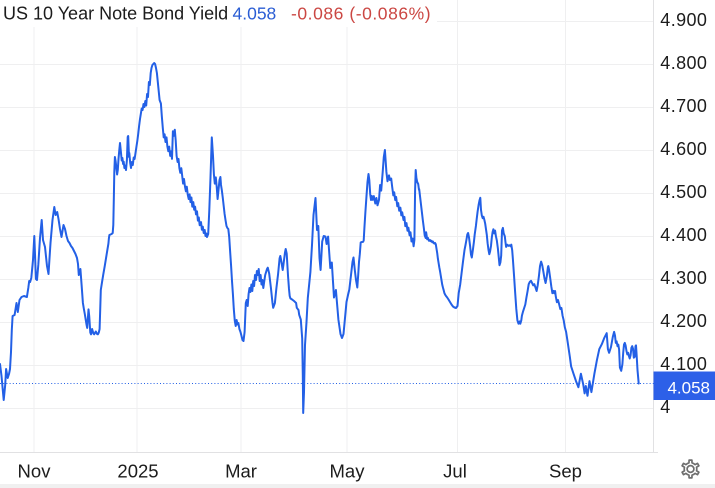  I want to click on svg-text: Sep, so click(565, 470).